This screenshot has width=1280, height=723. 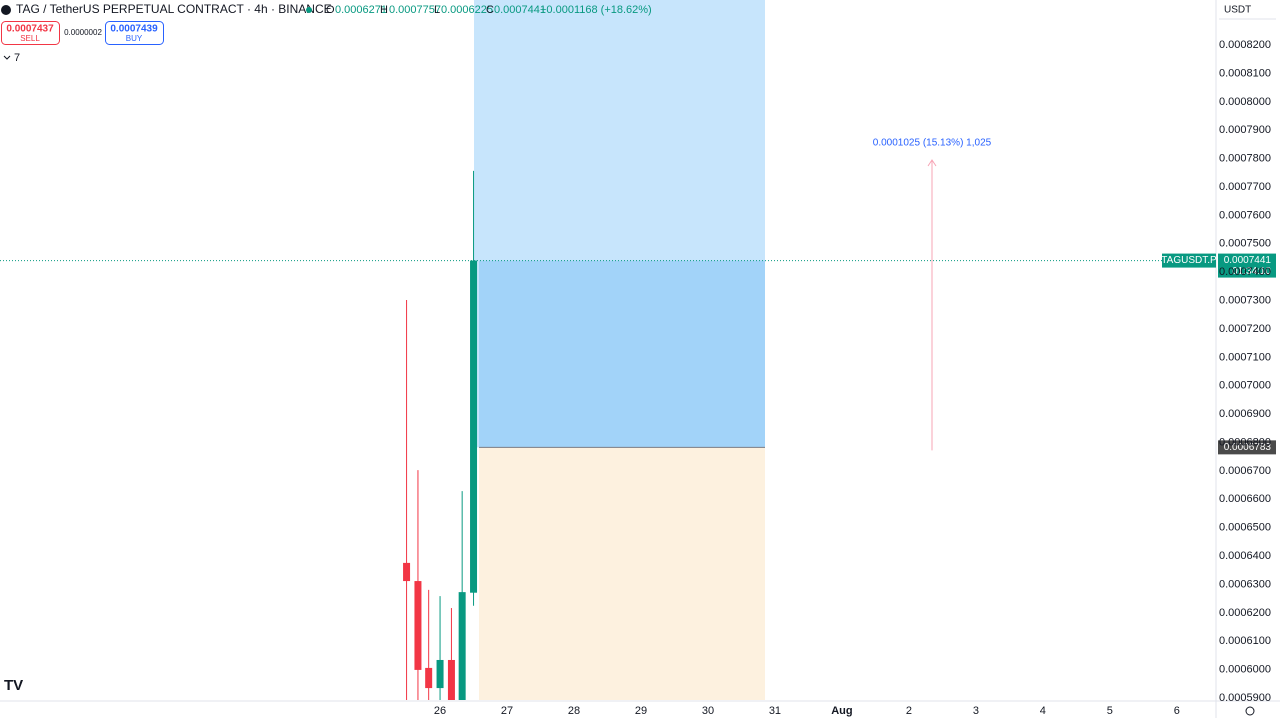 I want to click on x-tick-label: 31, so click(x=775, y=711).